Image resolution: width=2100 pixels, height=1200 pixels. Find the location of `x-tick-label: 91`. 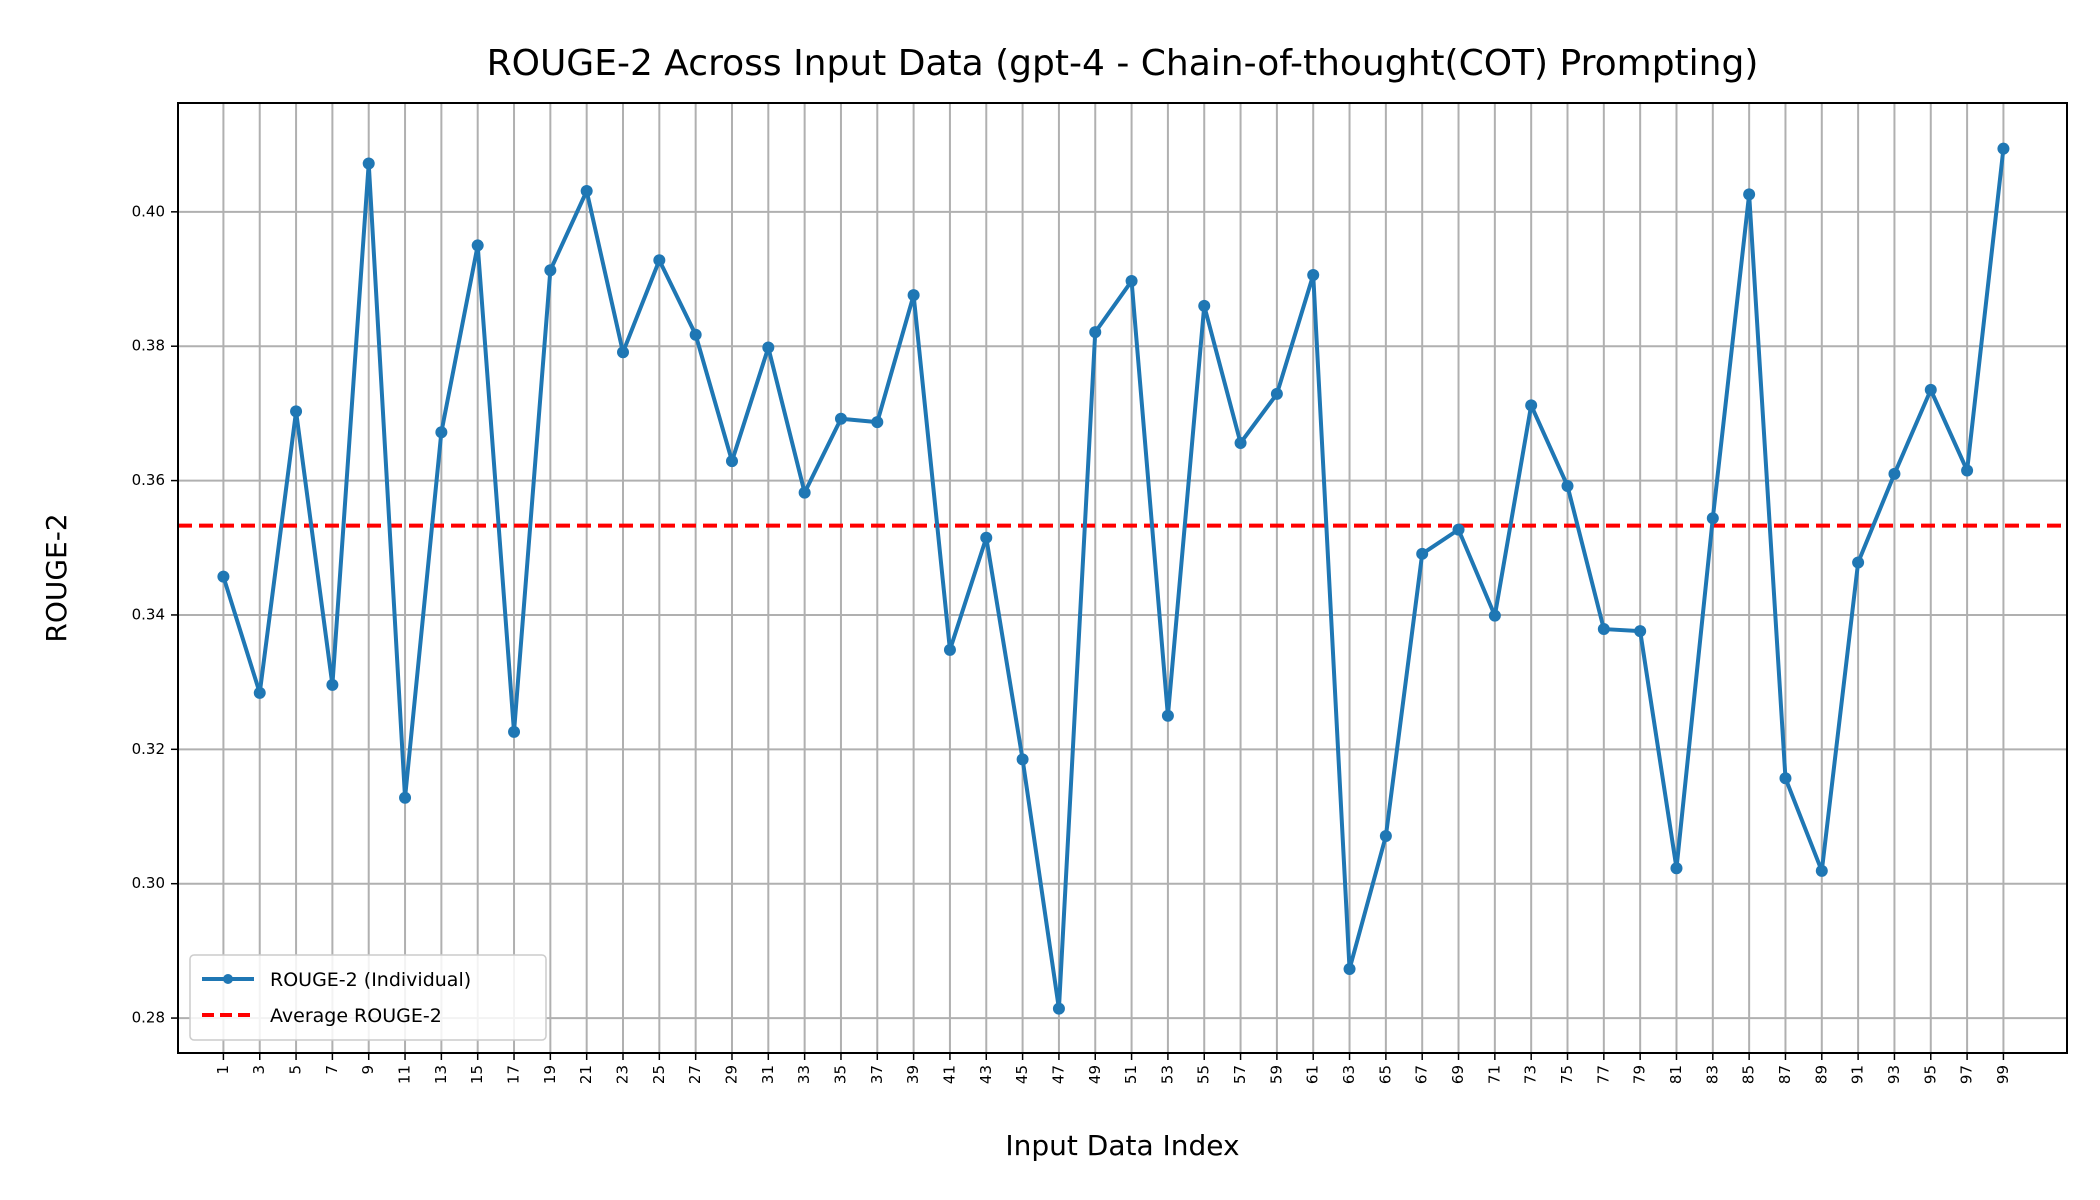

x-tick-label: 91 is located at coordinates (1858, 1074).